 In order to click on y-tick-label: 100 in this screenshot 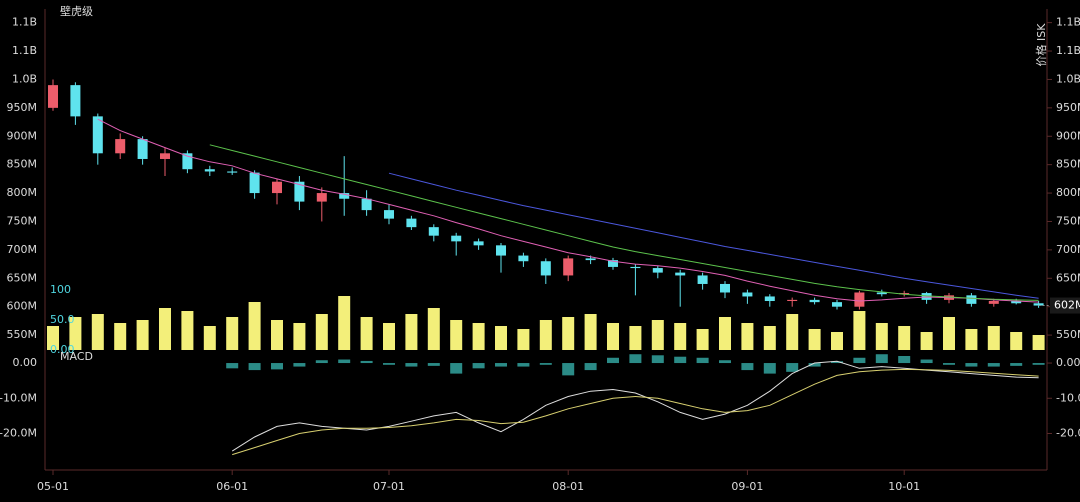, I will do `click(60, 289)`.